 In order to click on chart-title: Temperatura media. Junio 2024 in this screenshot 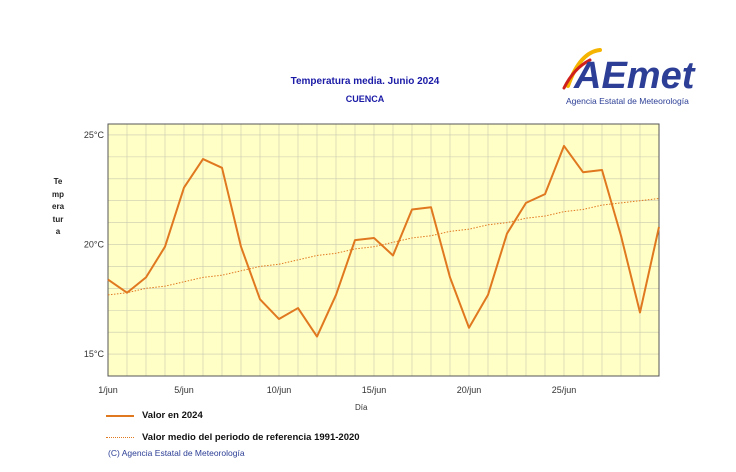, I will do `click(365, 81)`.